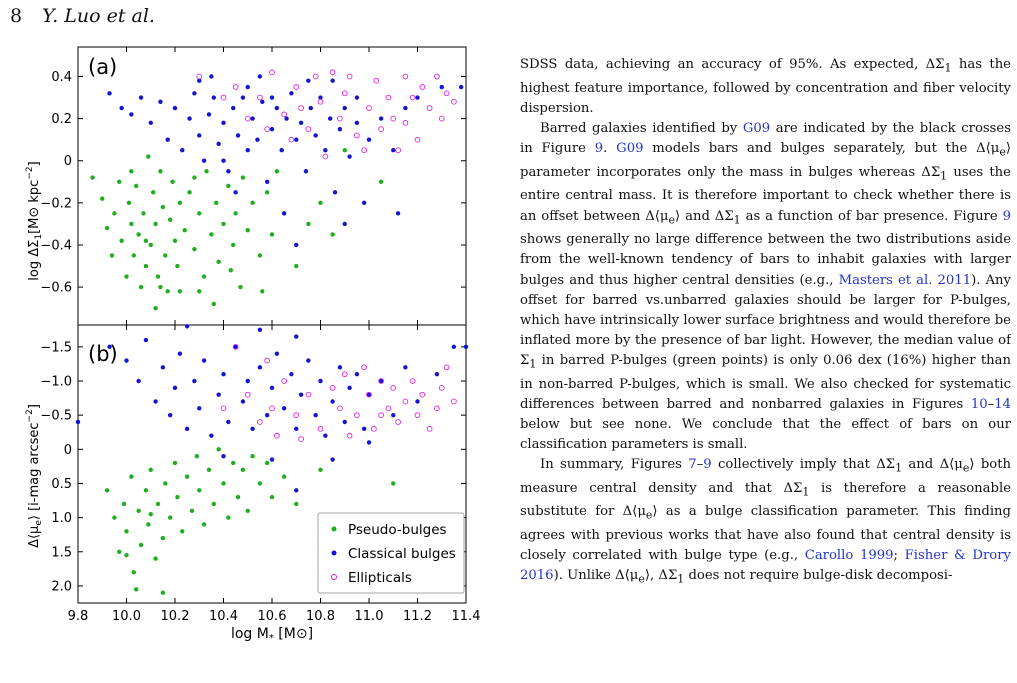  I want to click on citation-link: Fisher & Drory 2016, so click(765, 566).